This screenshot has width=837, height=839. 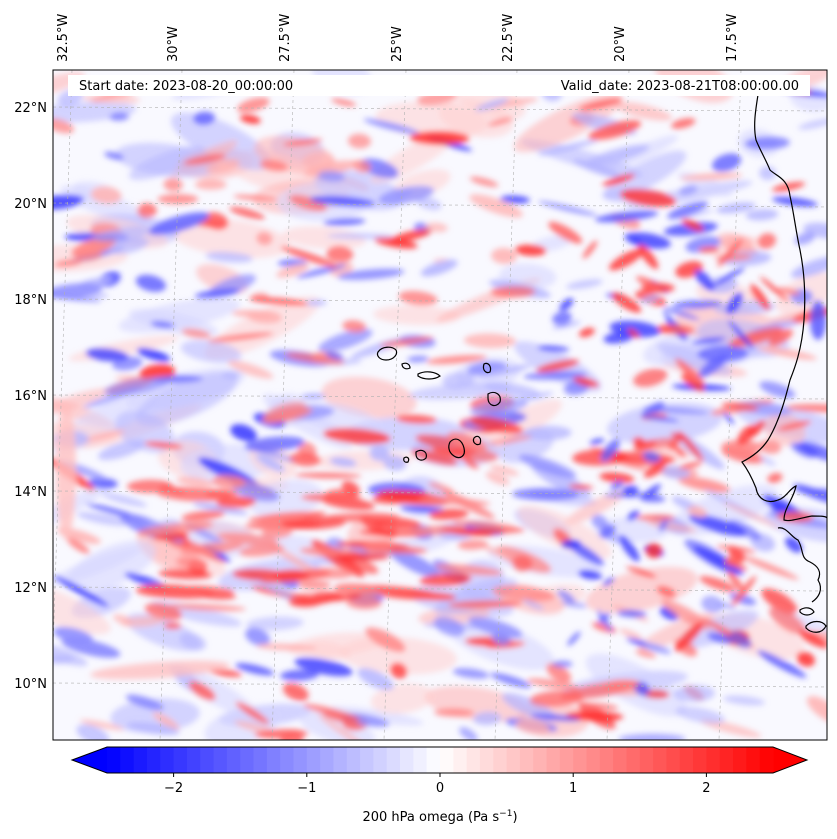 I want to click on coastlines, so click(x=784, y=356).